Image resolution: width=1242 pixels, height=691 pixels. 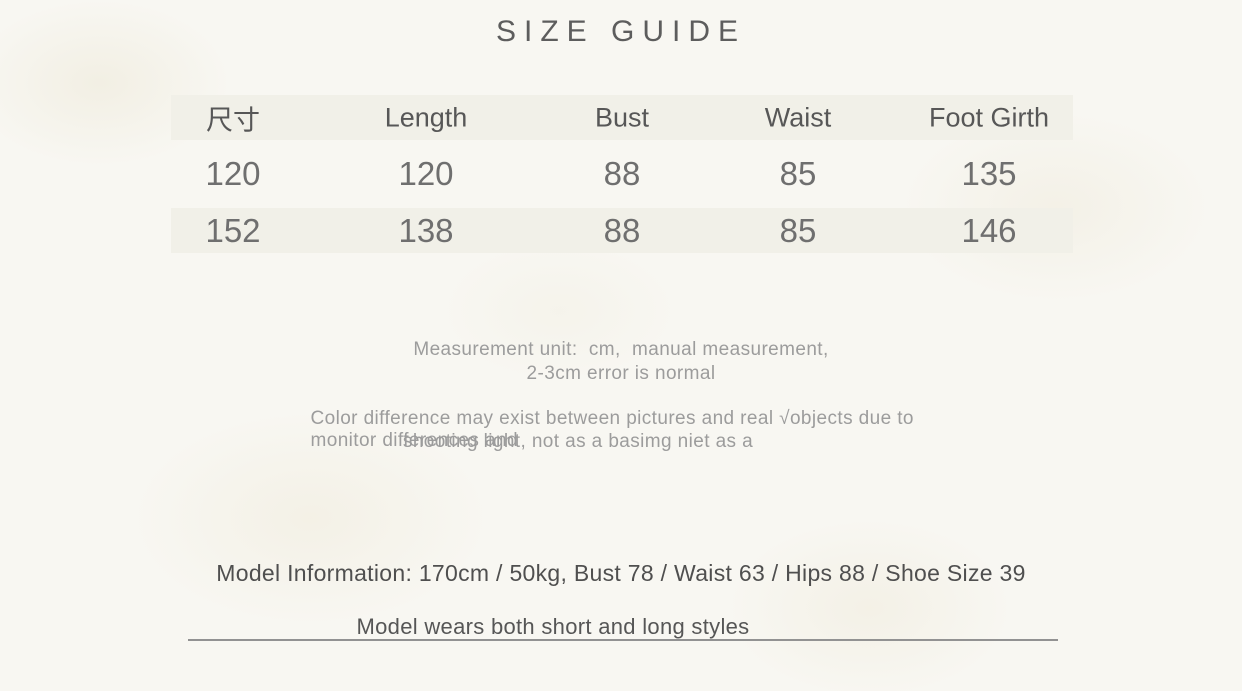 I want to click on table-row: 152 138 88 85 146, so click(x=622, y=230).